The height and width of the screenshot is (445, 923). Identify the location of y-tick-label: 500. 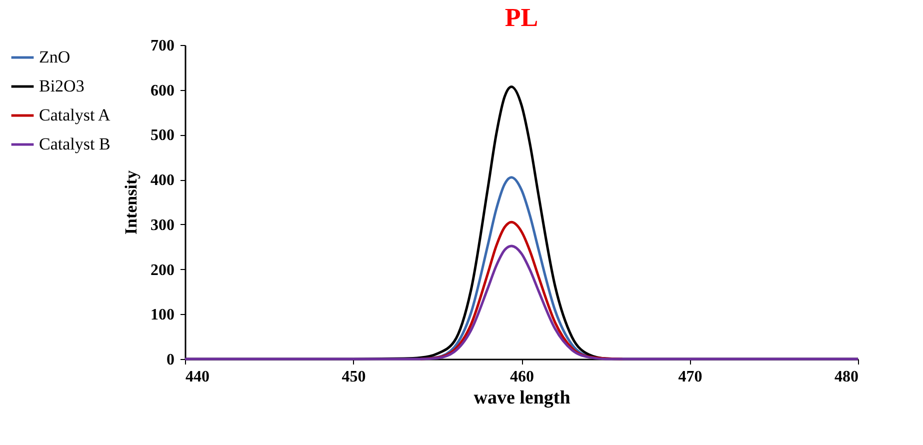
(162, 135).